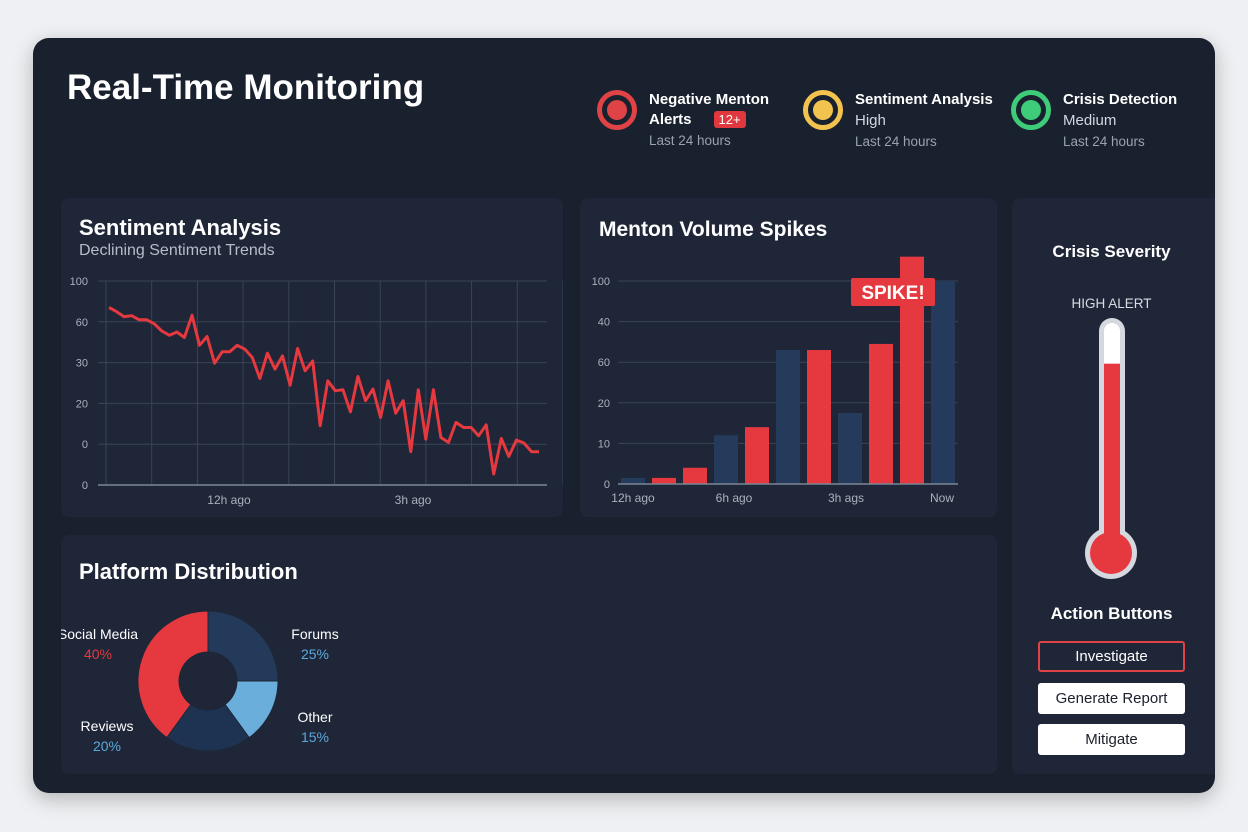 The height and width of the screenshot is (832, 1248). What do you see at coordinates (1111, 613) in the screenshot?
I see `actions-title: Action Buttons` at bounding box center [1111, 613].